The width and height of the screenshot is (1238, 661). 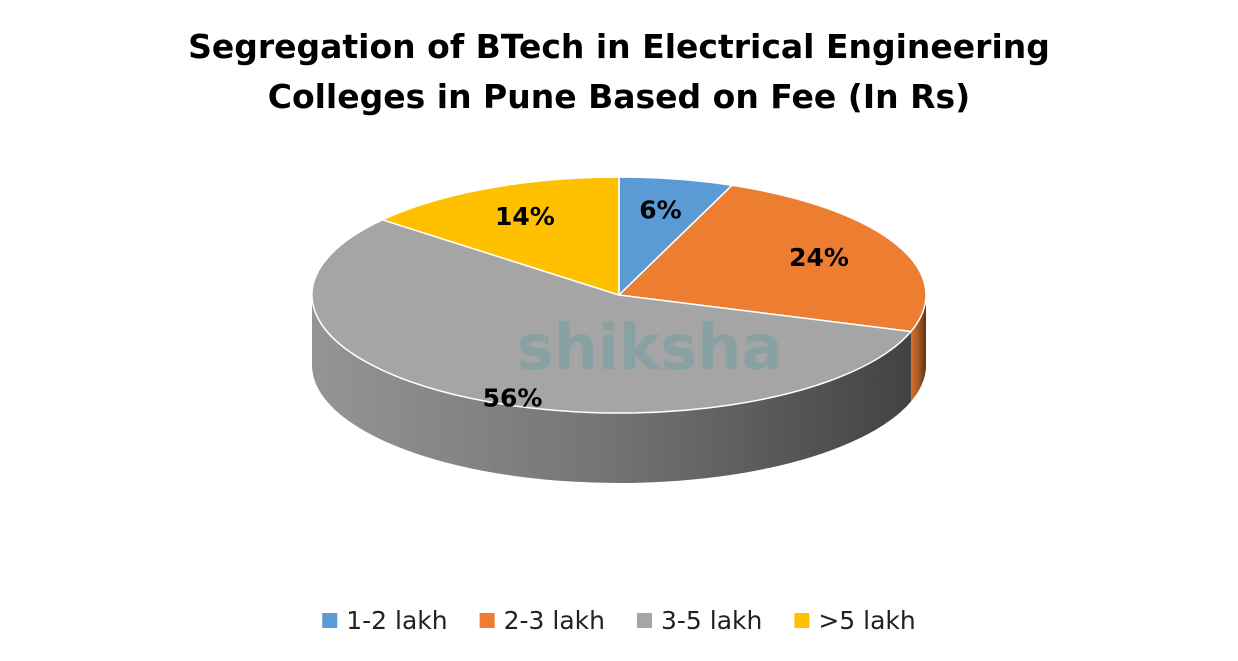 What do you see at coordinates (650, 347) in the screenshot?
I see `watermark: shiksha` at bounding box center [650, 347].